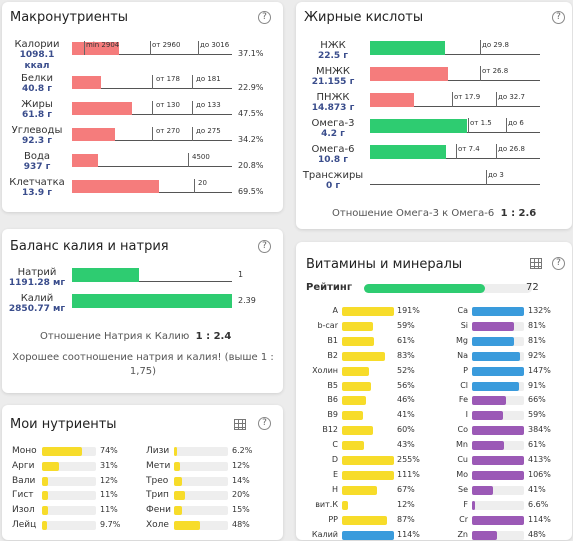  Describe the element at coordinates (241, 465) in the screenshot. I see `nutrient-pct: 12%` at that location.